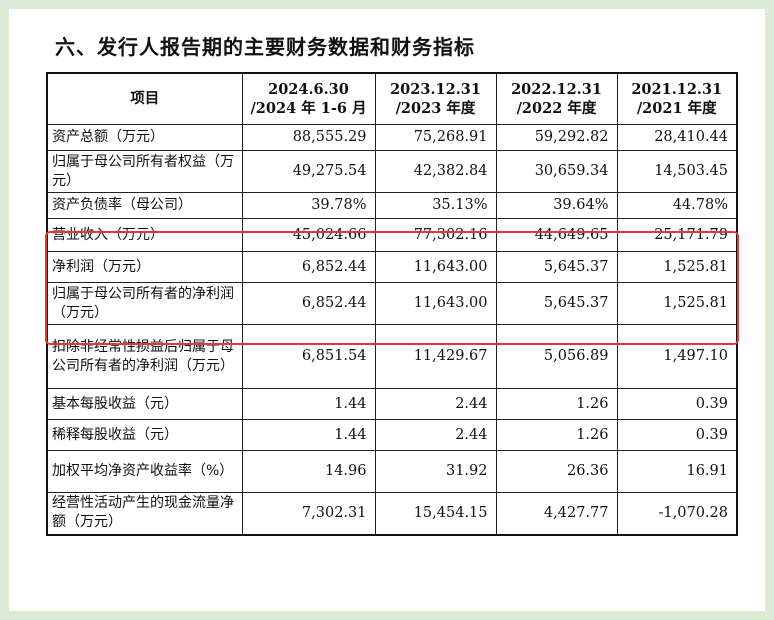  Describe the element at coordinates (556, 137) in the screenshot. I see `cell-value: 59,292.82` at that location.